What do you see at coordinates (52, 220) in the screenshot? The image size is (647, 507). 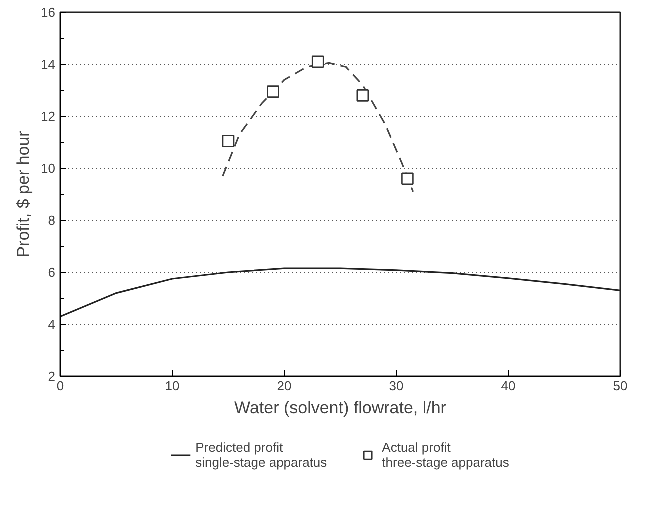 I see `y-tick-label: 8` at bounding box center [52, 220].